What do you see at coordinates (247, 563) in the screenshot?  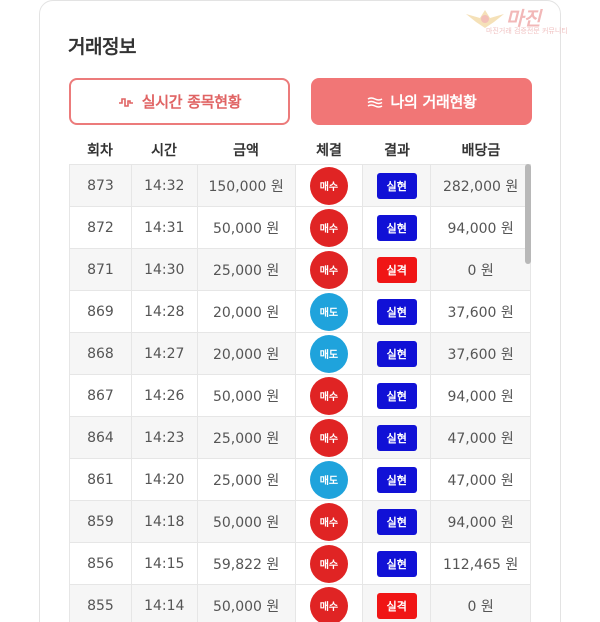 I see `amount-cell: 59,822 원` at bounding box center [247, 563].